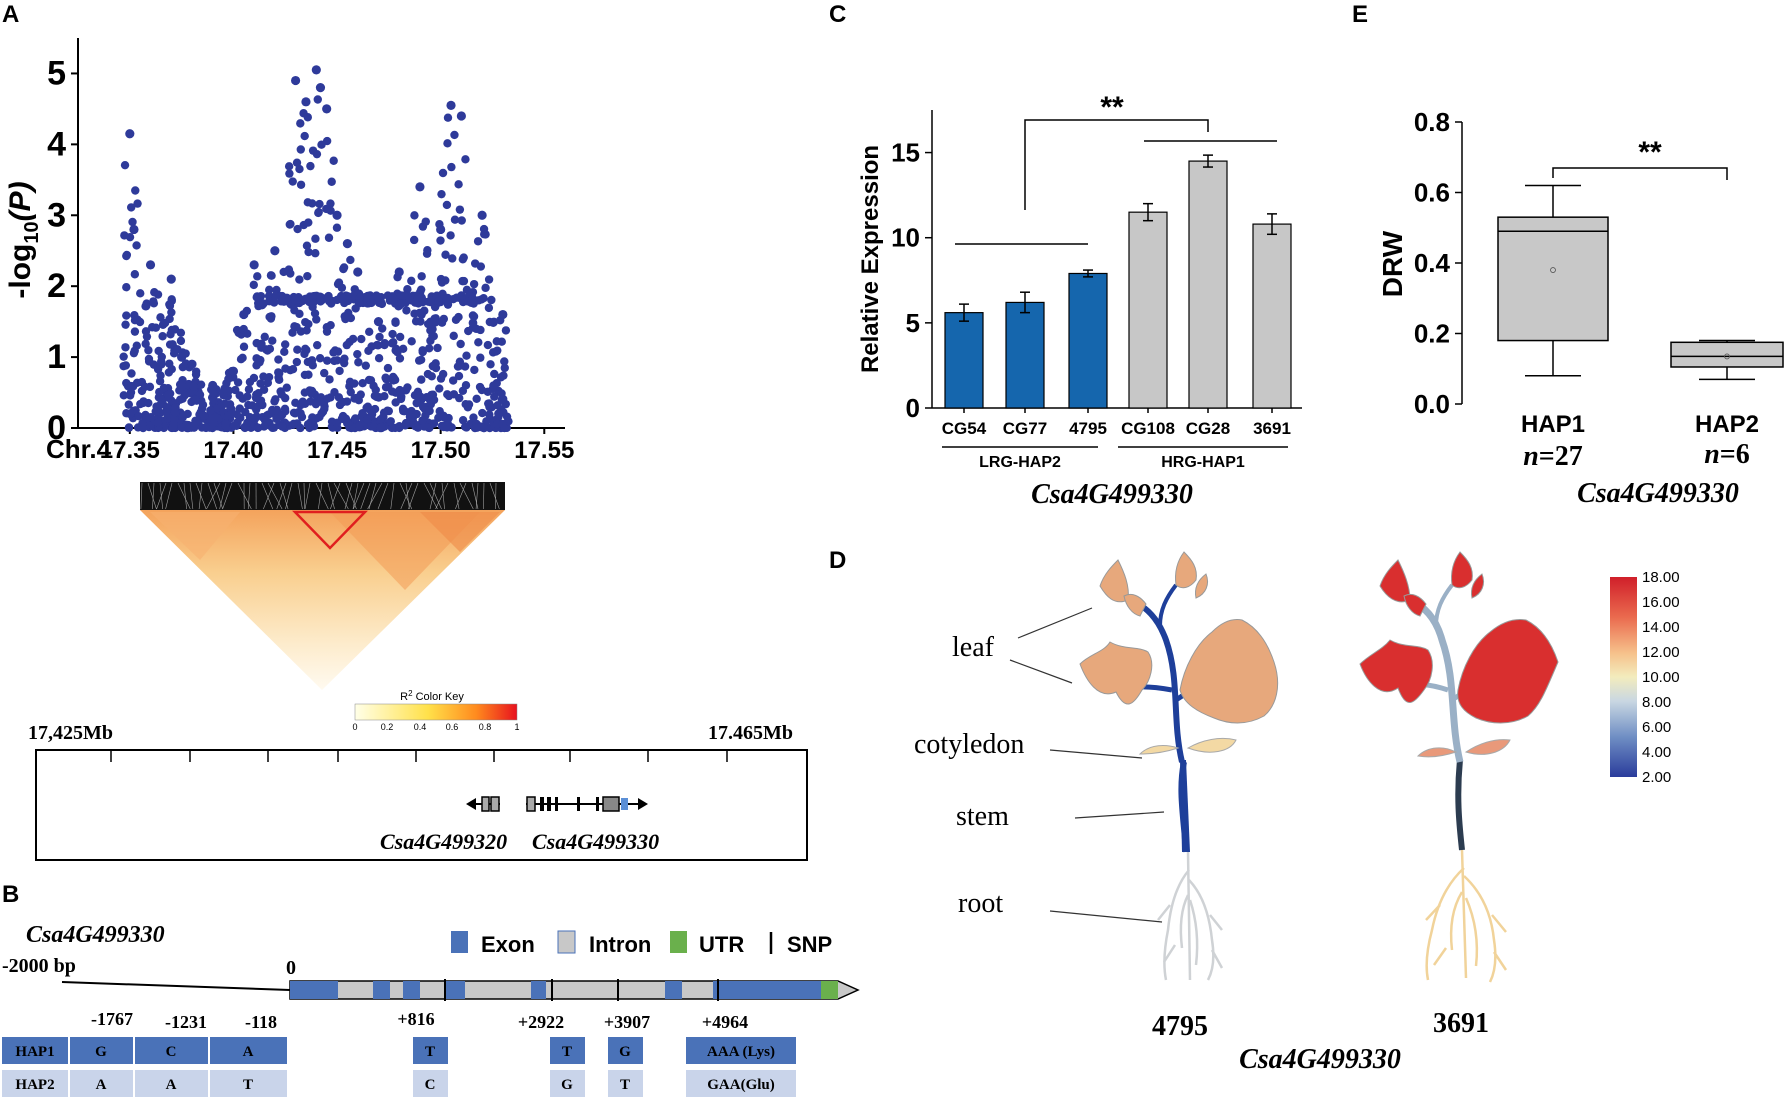 The image size is (1786, 1101). Describe the element at coordinates (1432, 404) in the screenshot. I see `y-tick-label: 0.0` at that location.